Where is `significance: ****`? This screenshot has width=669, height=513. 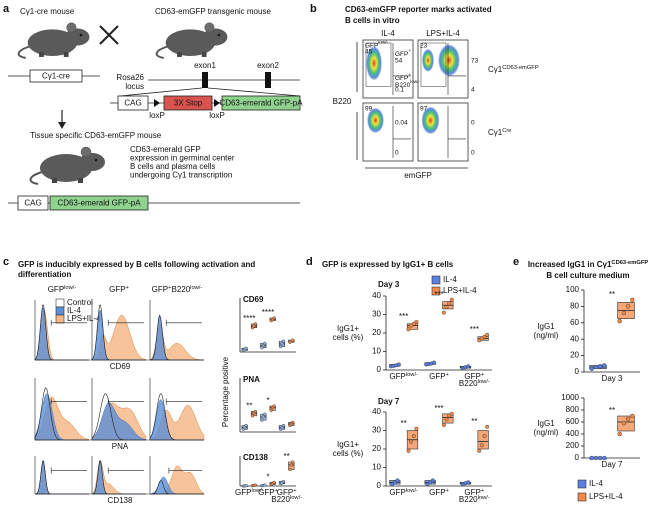
significance: **** is located at coordinates (249, 318).